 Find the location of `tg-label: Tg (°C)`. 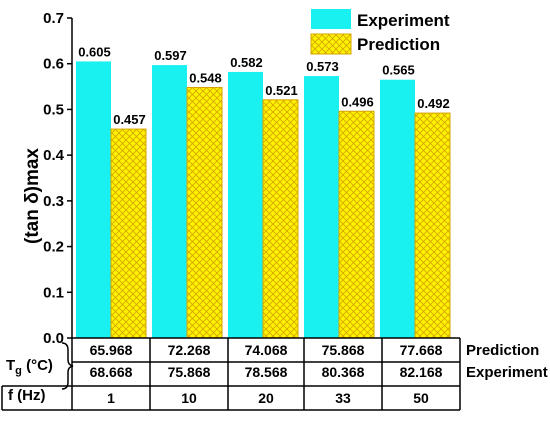

tg-label: Tg (°C) is located at coordinates (29, 367).